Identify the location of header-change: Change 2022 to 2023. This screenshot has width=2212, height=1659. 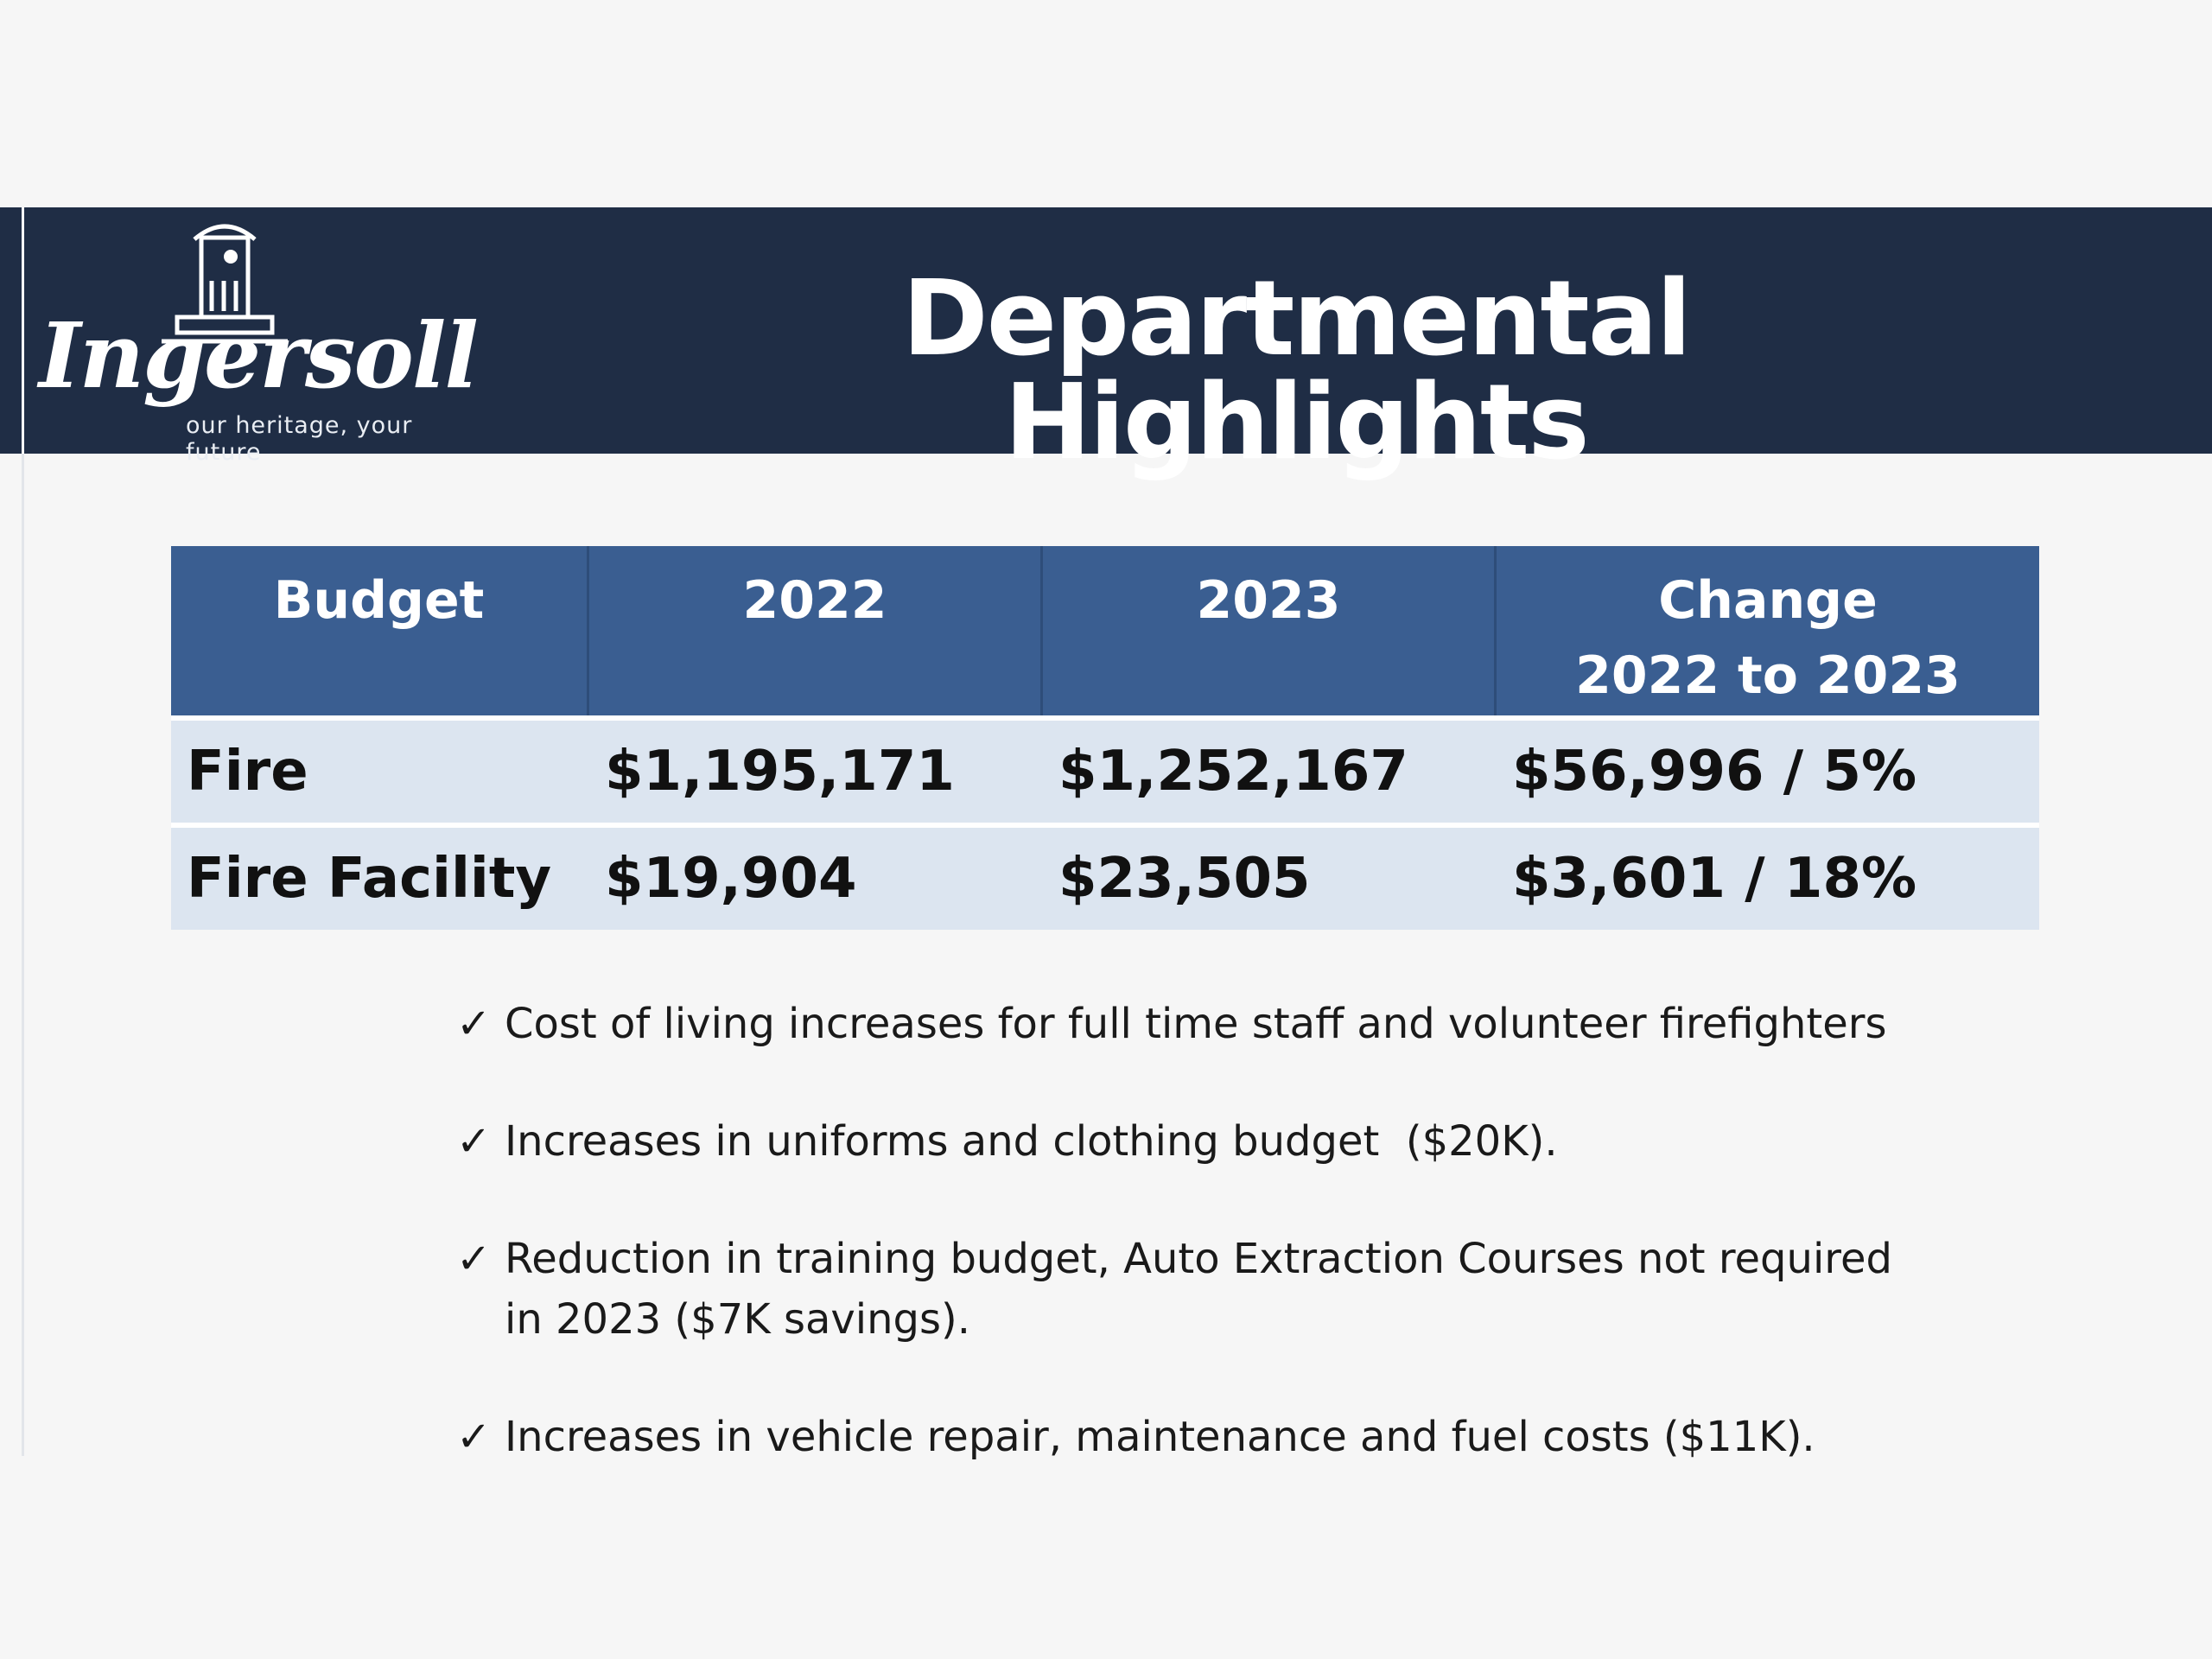
(1768, 630).